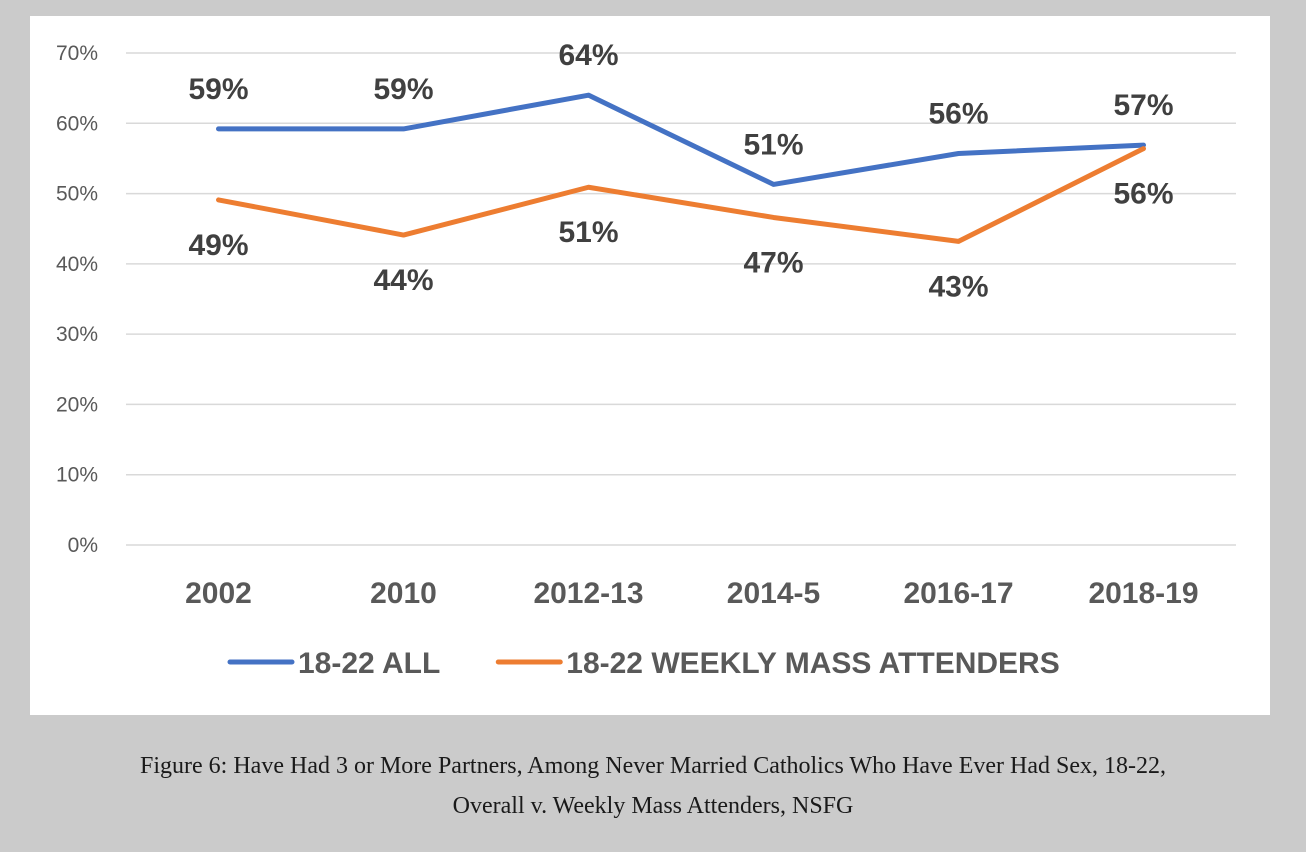 Image resolution: width=1306 pixels, height=852 pixels. I want to click on data-label: 43%, so click(958, 286).